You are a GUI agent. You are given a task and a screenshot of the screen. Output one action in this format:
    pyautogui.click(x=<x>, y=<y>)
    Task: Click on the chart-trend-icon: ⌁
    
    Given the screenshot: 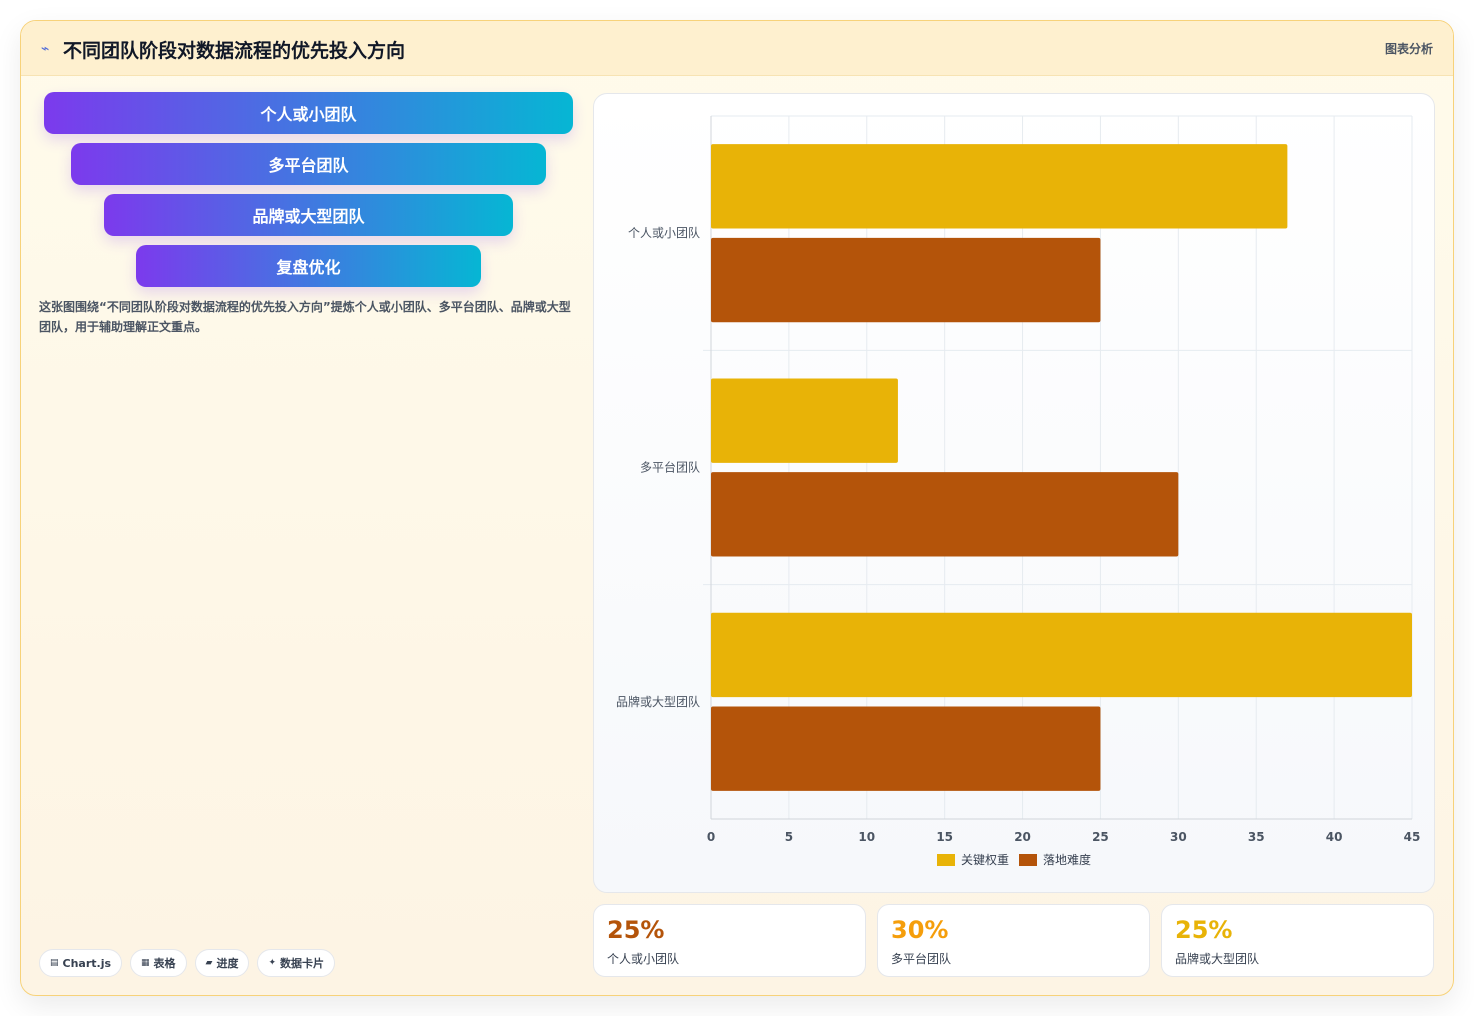 What is the action you would take?
    pyautogui.click(x=45, y=49)
    